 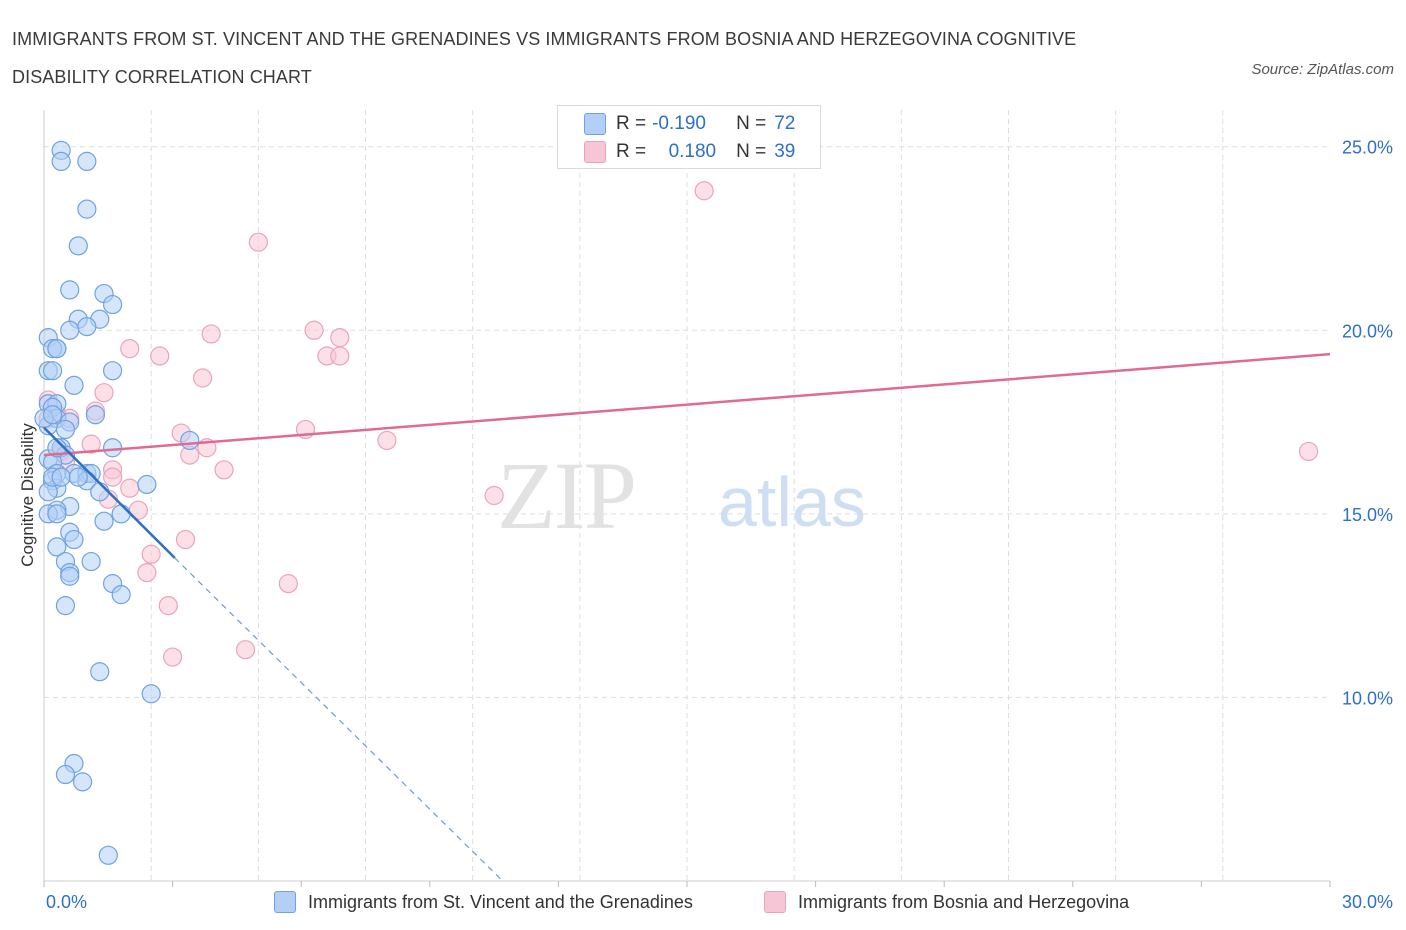 I want to click on legend-swatch-blue, so click(x=595, y=124).